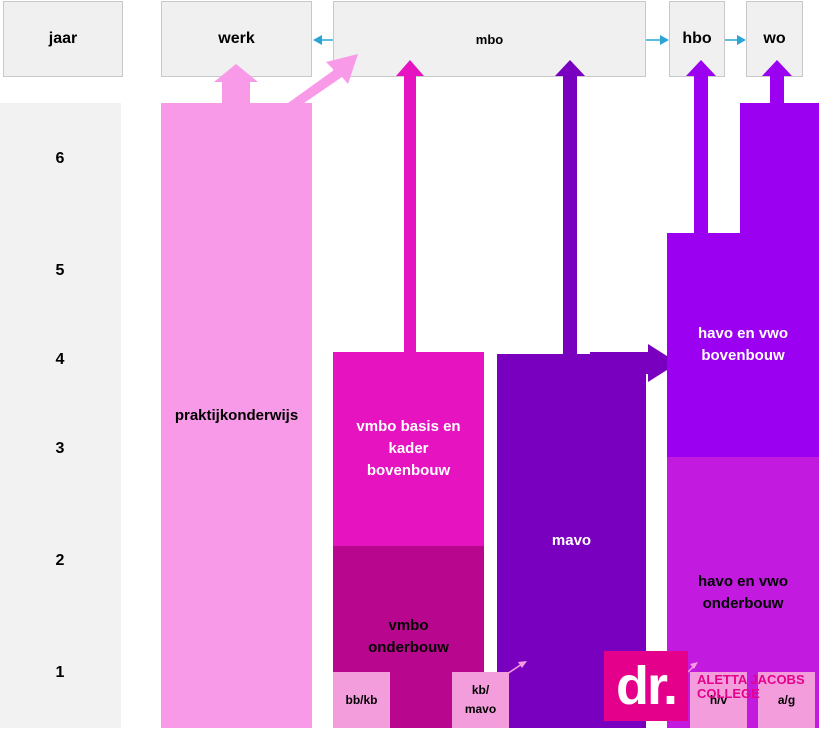 The height and width of the screenshot is (731, 820). I want to click on year-label-6: 6, so click(60, 158).